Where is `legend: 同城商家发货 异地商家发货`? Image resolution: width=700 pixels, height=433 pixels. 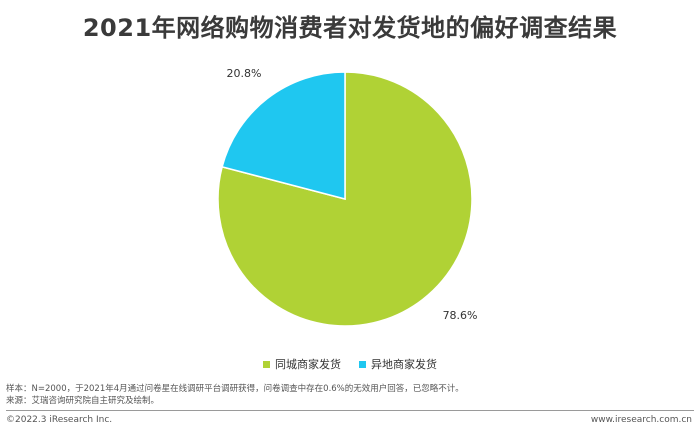 legend: 同城商家发货 异地商家发货 is located at coordinates (350, 364).